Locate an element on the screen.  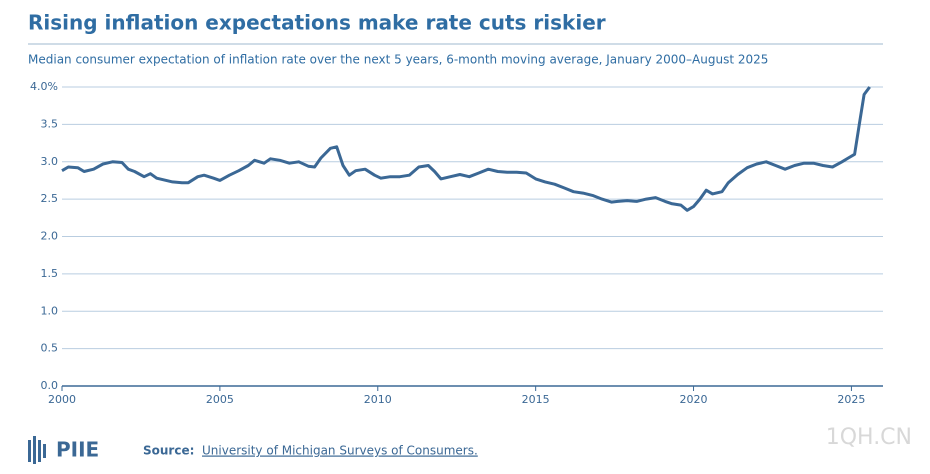
y-tick-label: 0.0 is located at coordinates (50, 385).